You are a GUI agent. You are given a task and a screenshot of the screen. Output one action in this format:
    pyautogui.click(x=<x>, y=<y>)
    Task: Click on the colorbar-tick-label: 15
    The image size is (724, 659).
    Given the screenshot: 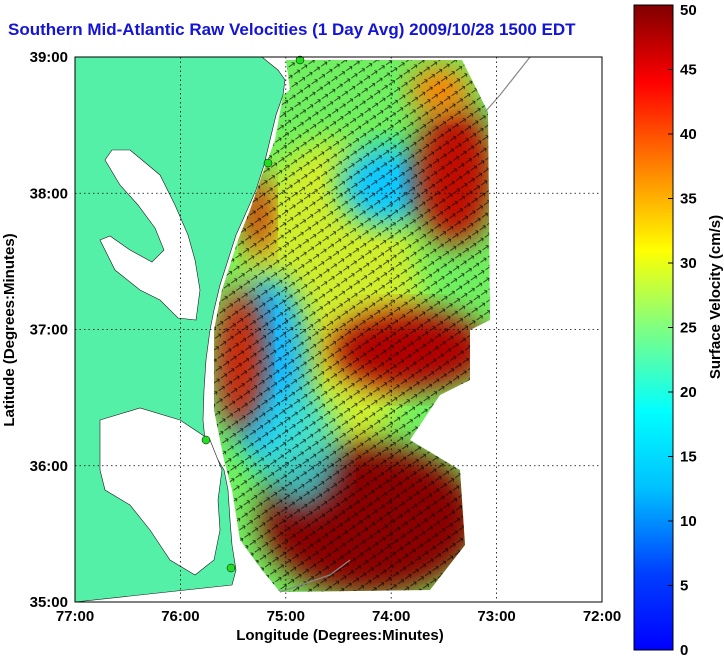 What is the action you would take?
    pyautogui.click(x=688, y=457)
    